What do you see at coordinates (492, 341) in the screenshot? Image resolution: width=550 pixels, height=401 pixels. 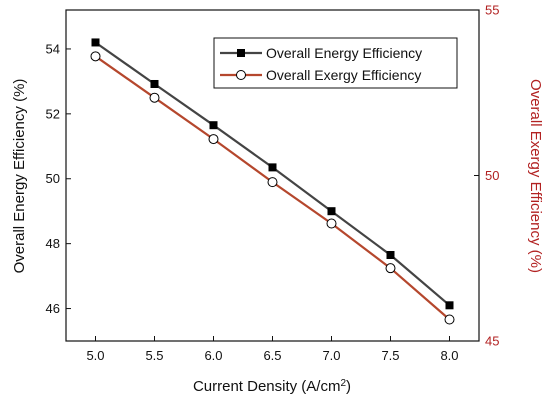 I see `right-y-tick-label: 45` at bounding box center [492, 341].